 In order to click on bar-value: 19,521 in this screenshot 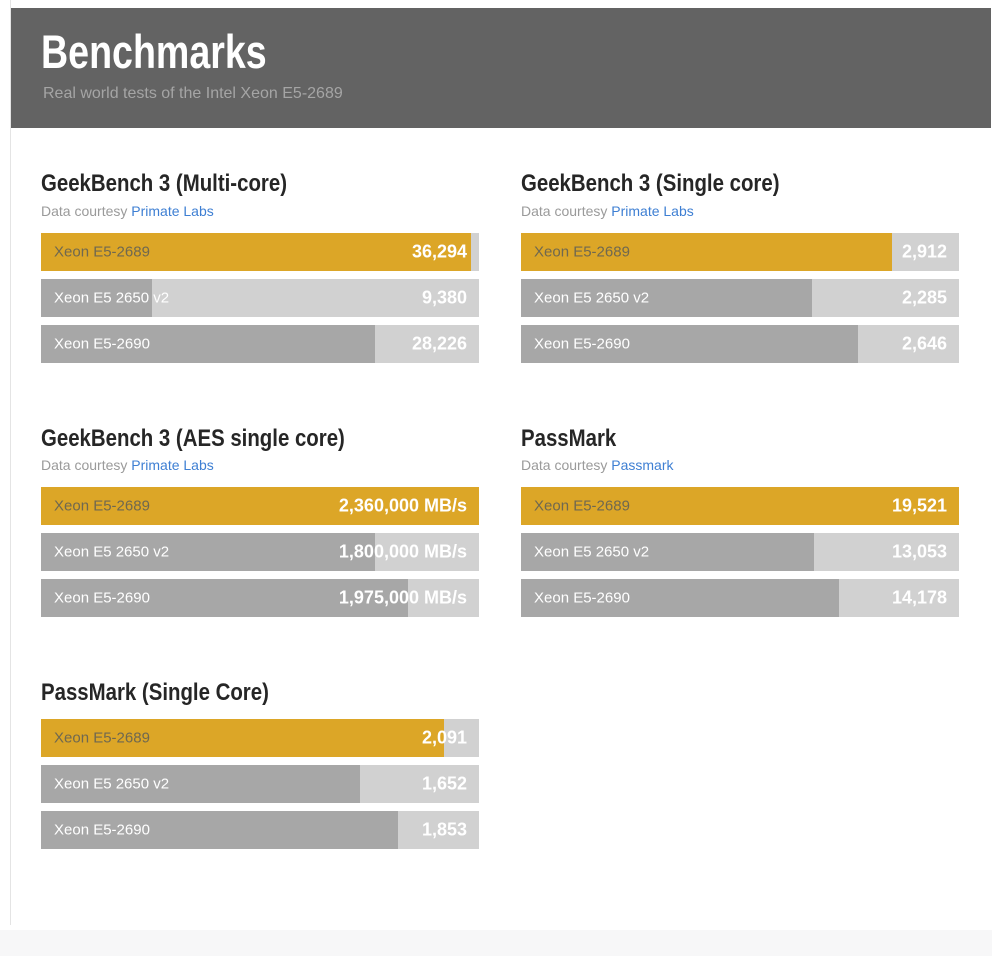, I will do `click(919, 505)`.